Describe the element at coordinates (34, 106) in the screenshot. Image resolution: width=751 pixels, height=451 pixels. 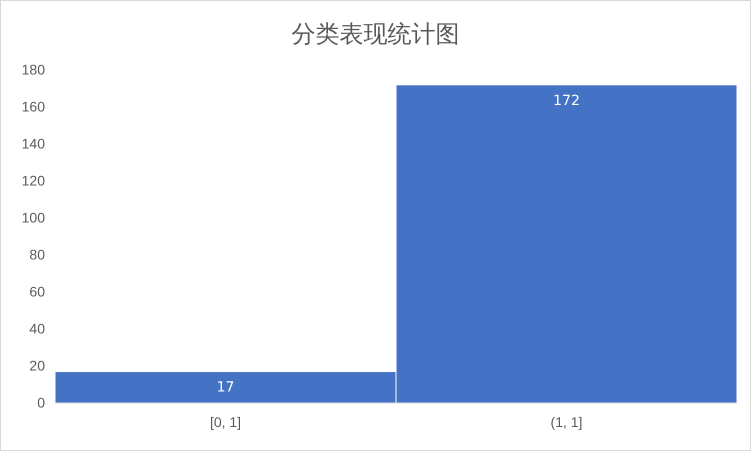
I see `y-tick-label: 160` at that location.